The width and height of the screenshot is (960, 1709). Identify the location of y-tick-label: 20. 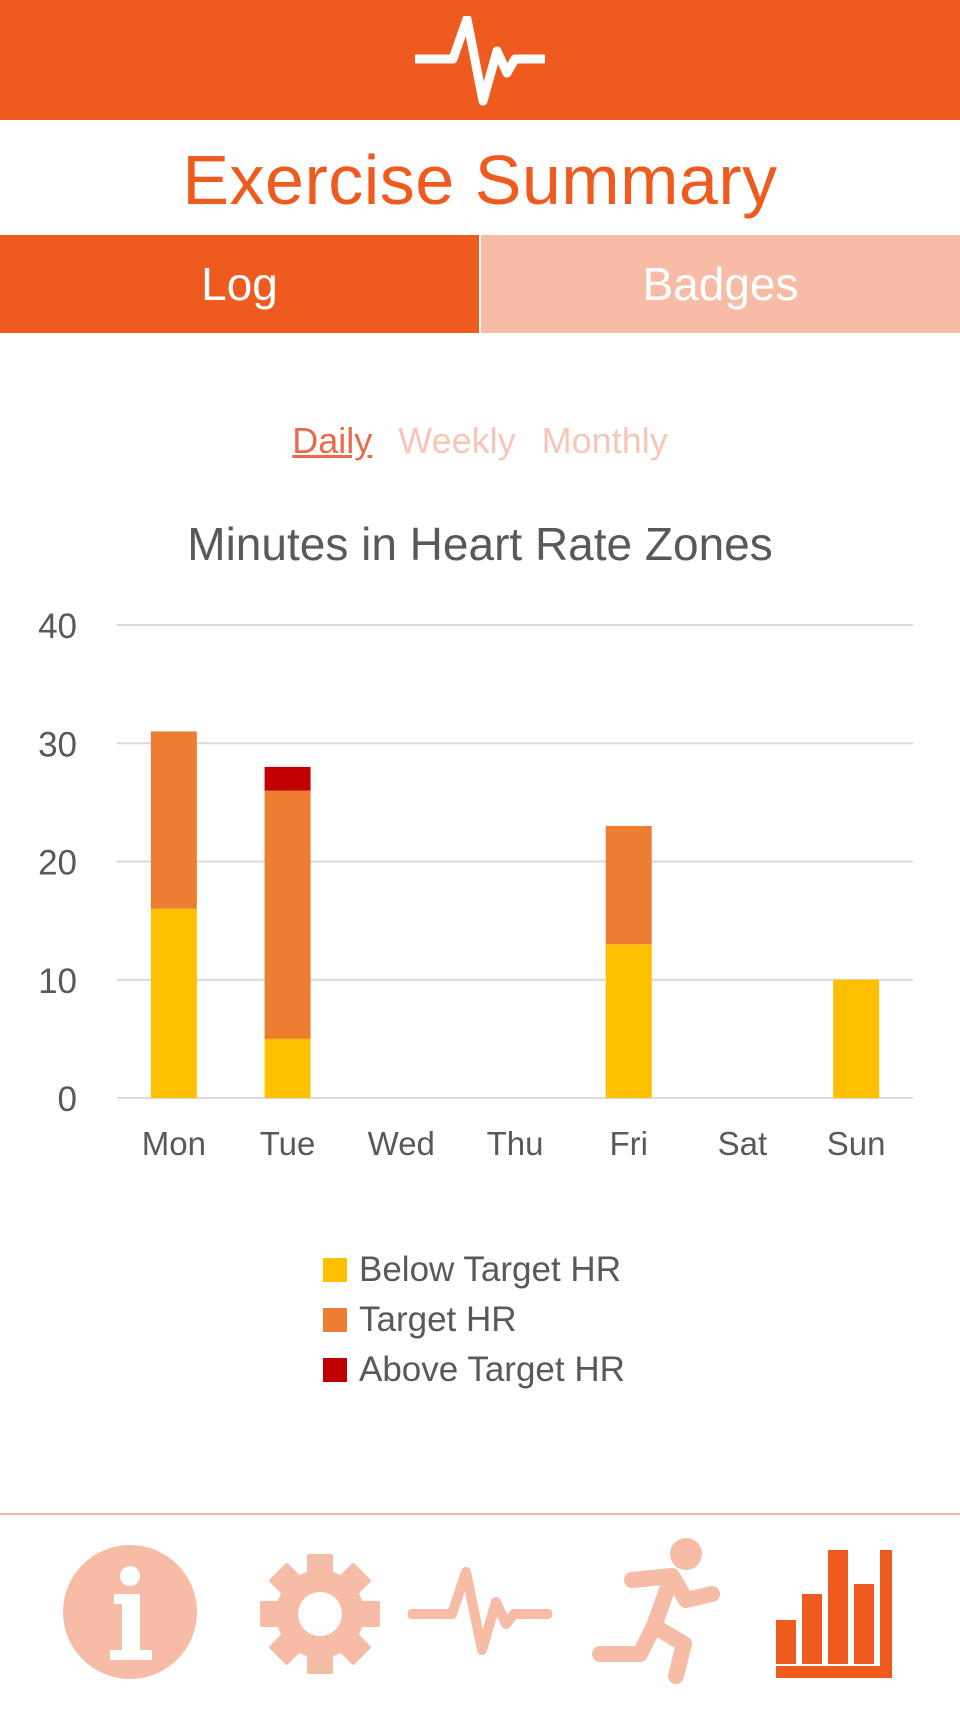
(57, 863).